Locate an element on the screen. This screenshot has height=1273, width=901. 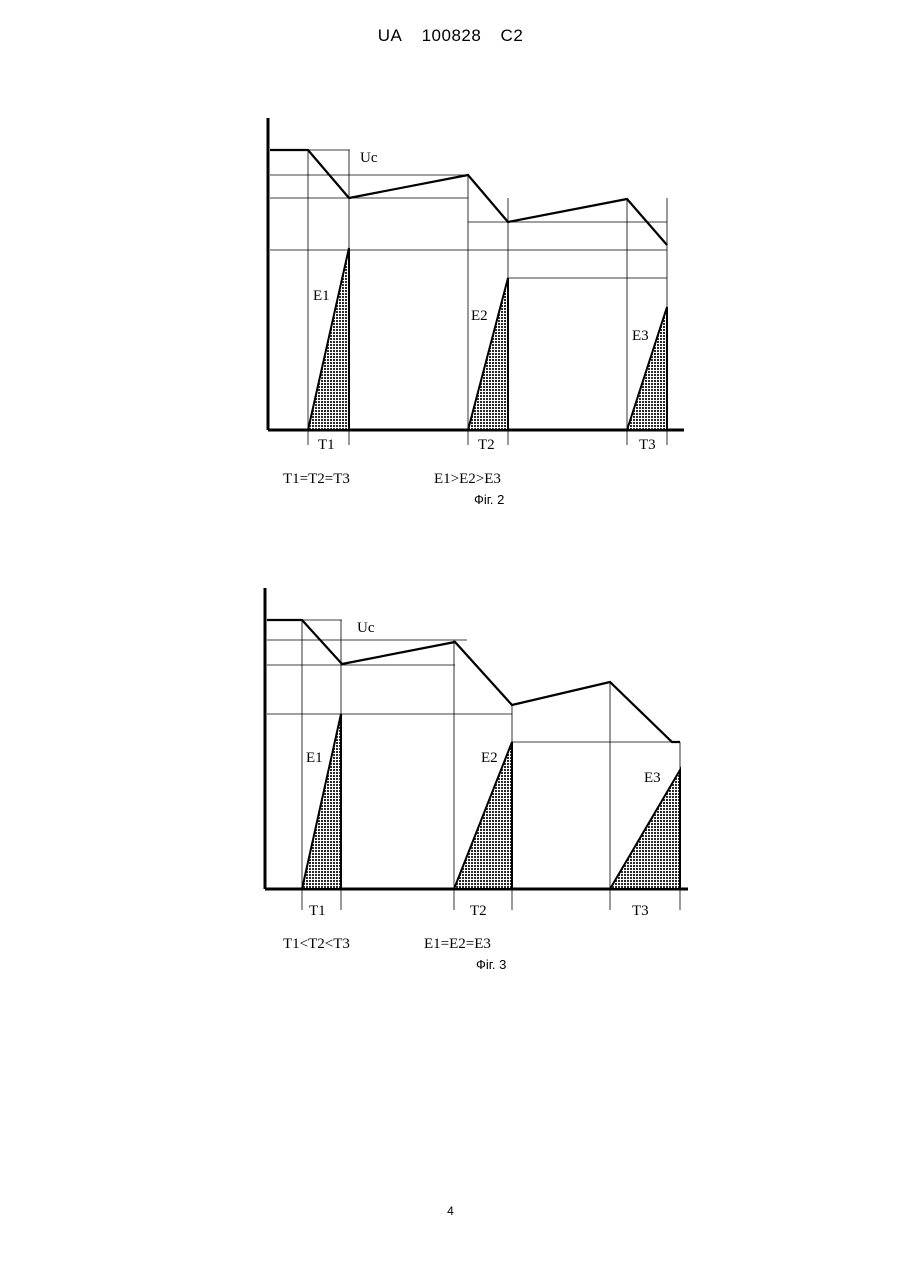
energy-relation: E1=E2=E3 is located at coordinates (457, 944).